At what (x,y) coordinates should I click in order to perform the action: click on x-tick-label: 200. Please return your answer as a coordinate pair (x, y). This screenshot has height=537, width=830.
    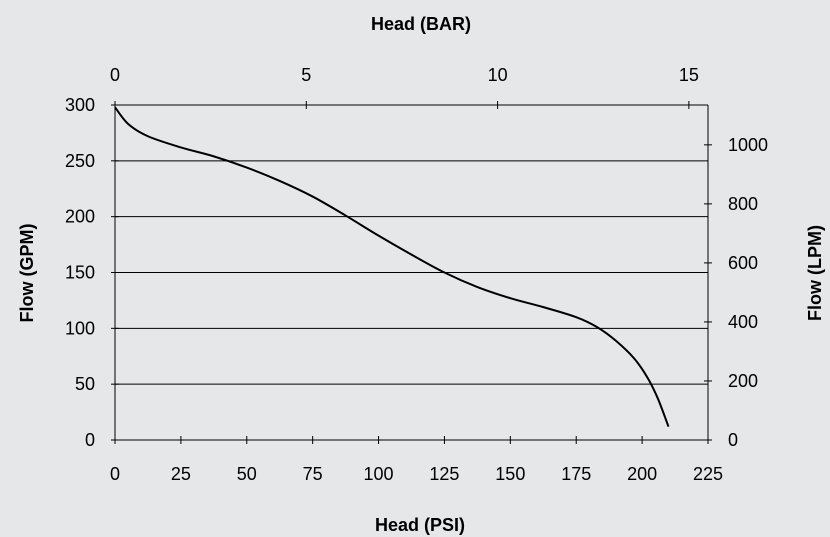
    Looking at the image, I should click on (642, 474).